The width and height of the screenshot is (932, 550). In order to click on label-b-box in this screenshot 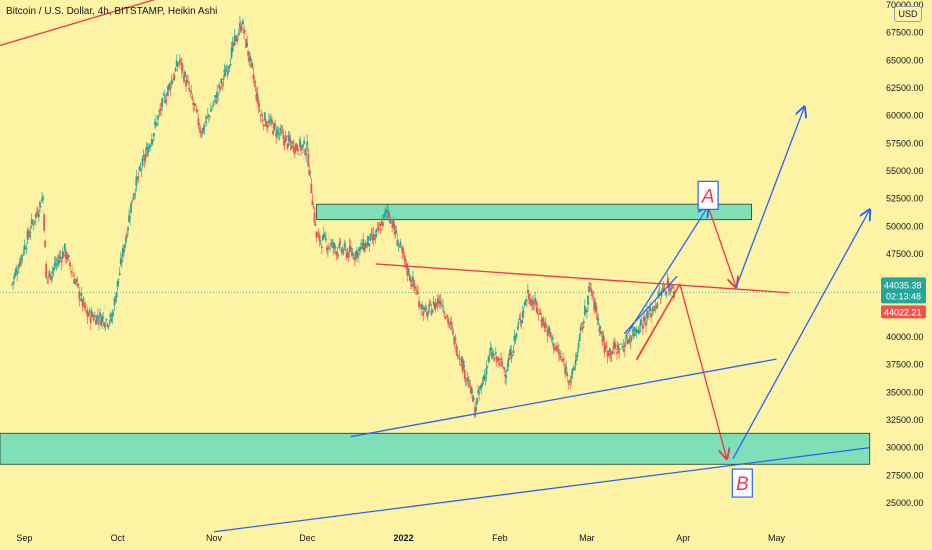, I will do `click(742, 483)`.